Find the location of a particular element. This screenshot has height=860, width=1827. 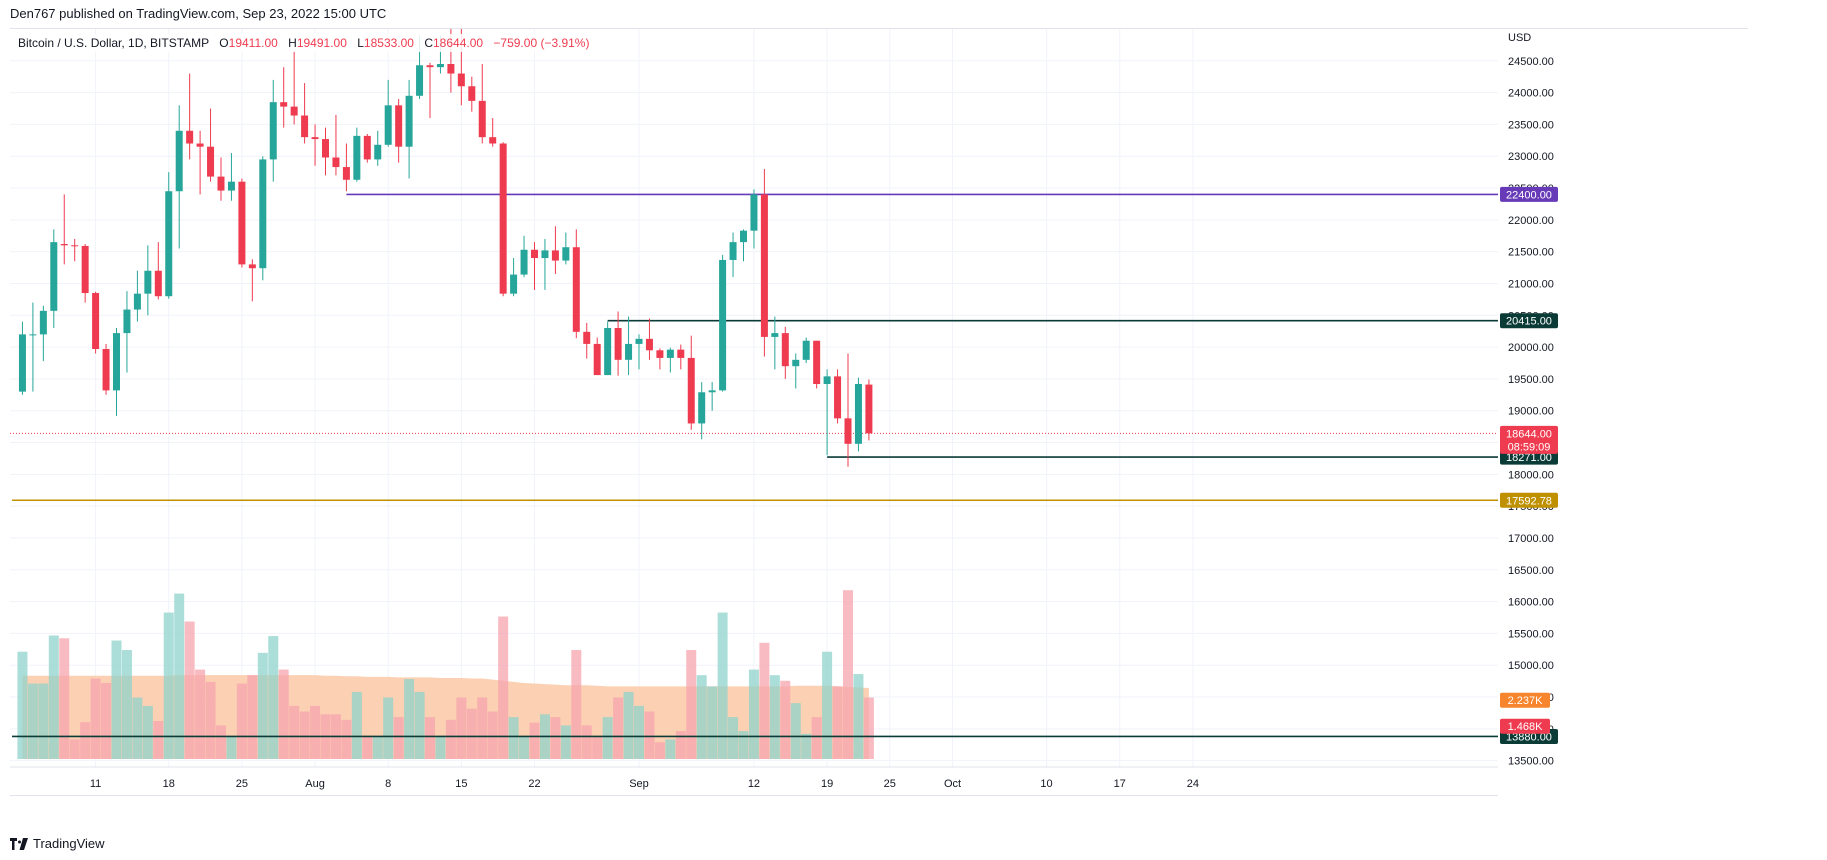

low-label: L is located at coordinates (360, 43).